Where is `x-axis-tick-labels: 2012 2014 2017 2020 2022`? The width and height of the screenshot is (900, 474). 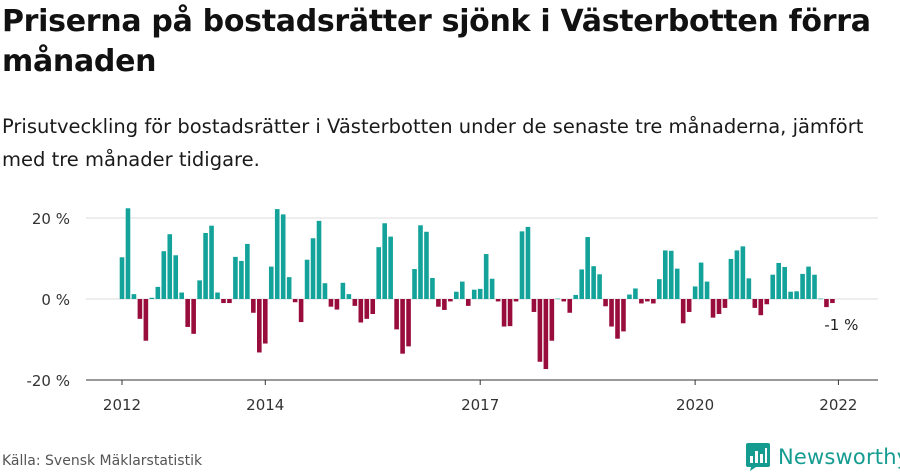
x-axis-tick-labels: 2012 2014 2017 2020 2022 is located at coordinates (480, 405).